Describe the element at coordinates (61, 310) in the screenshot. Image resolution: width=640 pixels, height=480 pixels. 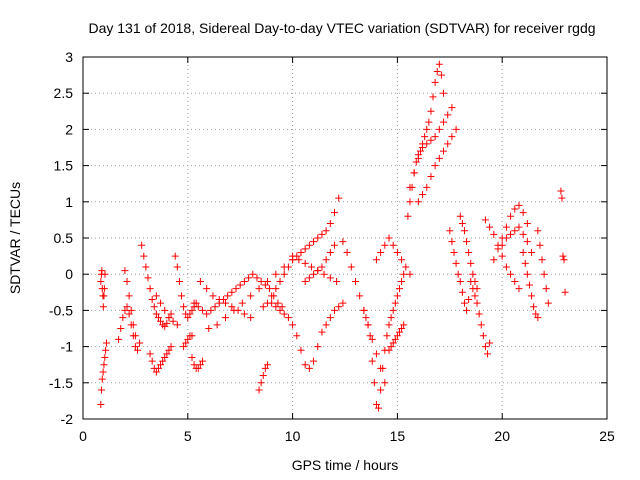
I see `y-tick-label: -0.5` at that location.